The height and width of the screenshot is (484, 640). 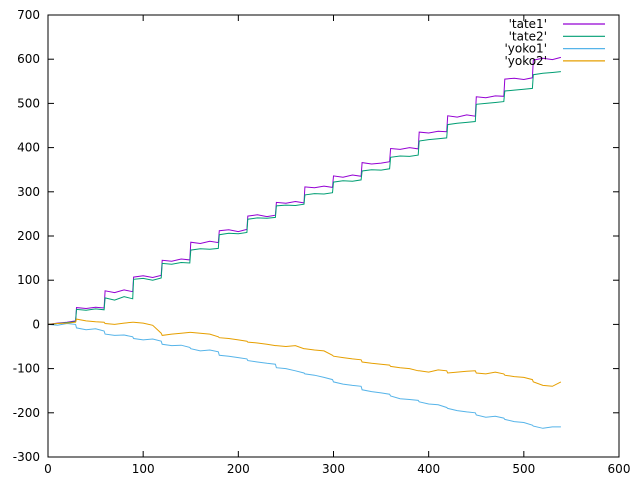 What do you see at coordinates (238, 469) in the screenshot?
I see `x-tick-label: 200` at bounding box center [238, 469].